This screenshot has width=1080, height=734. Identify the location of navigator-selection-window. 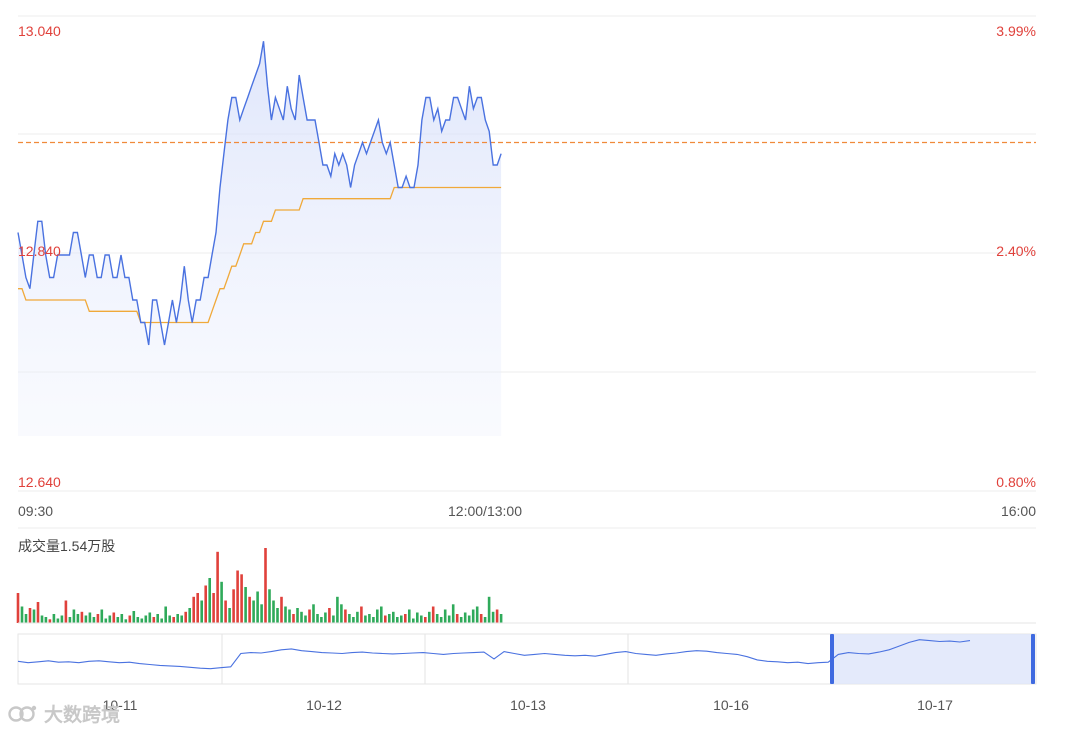
(932, 659).